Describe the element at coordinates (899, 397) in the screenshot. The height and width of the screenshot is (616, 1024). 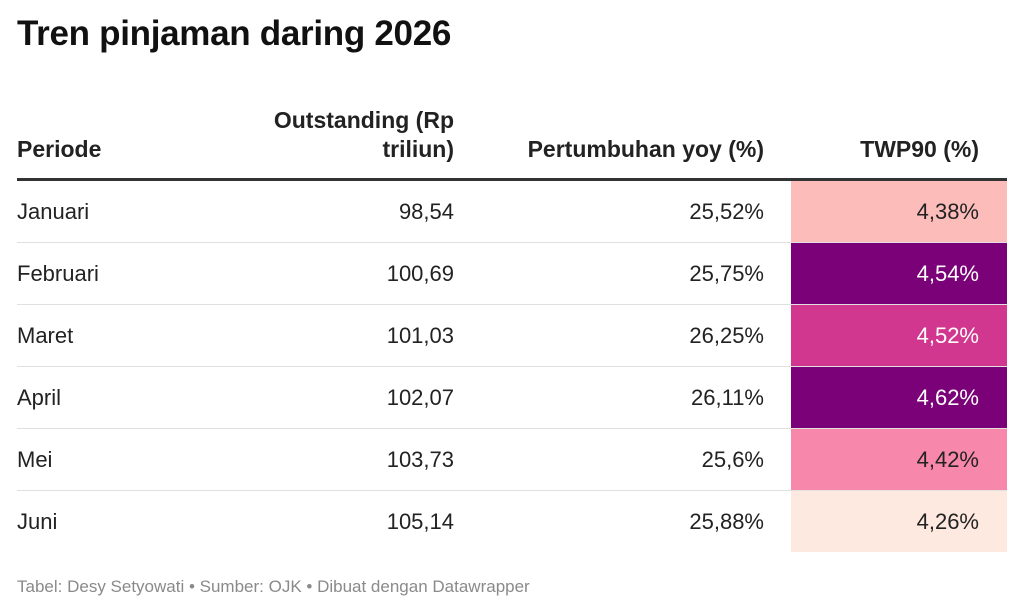
I see `cell-twp90: 4,62%` at that location.